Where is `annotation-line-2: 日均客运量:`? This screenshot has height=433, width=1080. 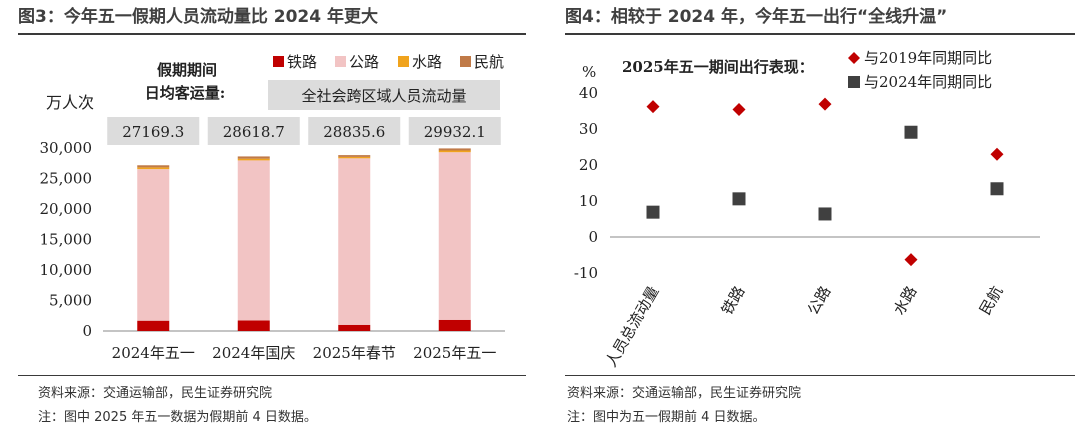 annotation-line-2: 日均客运量: is located at coordinates (185, 93).